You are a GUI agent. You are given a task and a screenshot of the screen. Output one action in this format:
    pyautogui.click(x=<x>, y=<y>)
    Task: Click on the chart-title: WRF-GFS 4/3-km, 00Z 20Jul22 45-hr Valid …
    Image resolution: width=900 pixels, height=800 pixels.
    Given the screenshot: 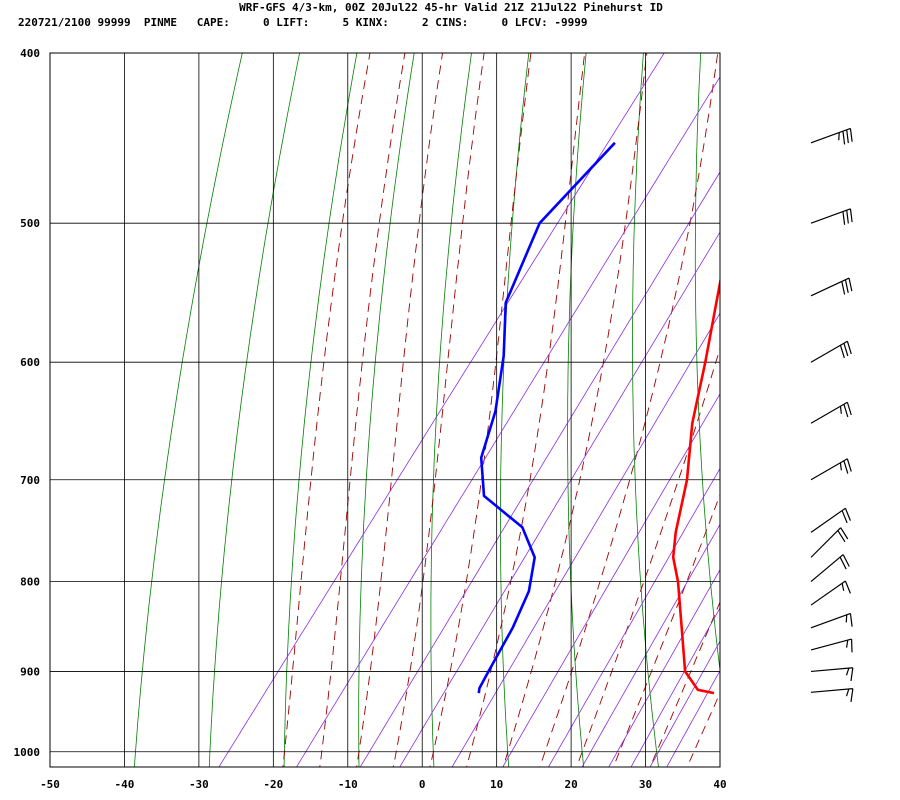 What is the action you would take?
    pyautogui.click(x=451, y=7)
    